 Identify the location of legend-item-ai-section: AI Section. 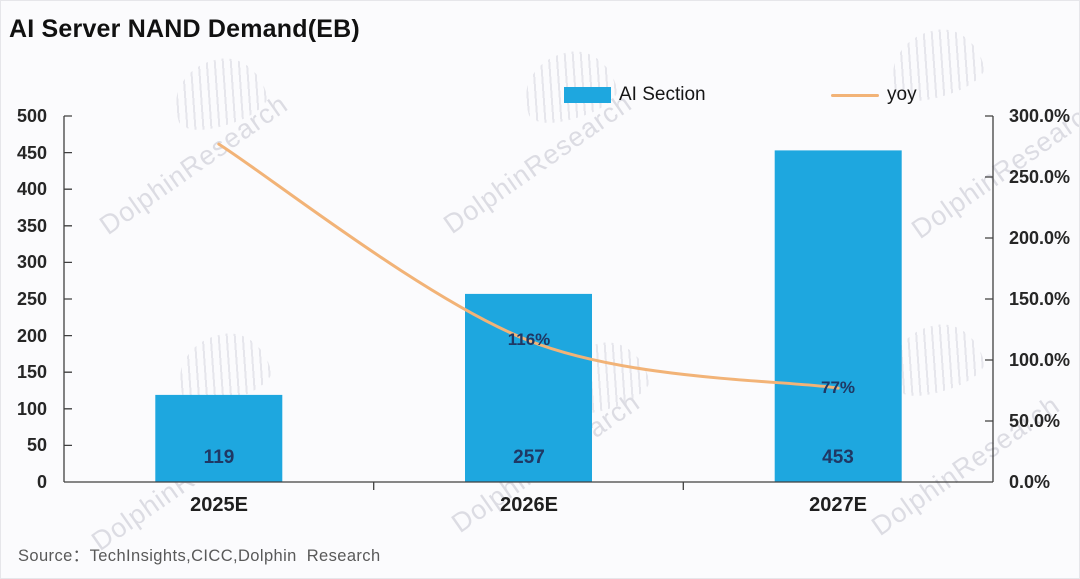
(635, 95).